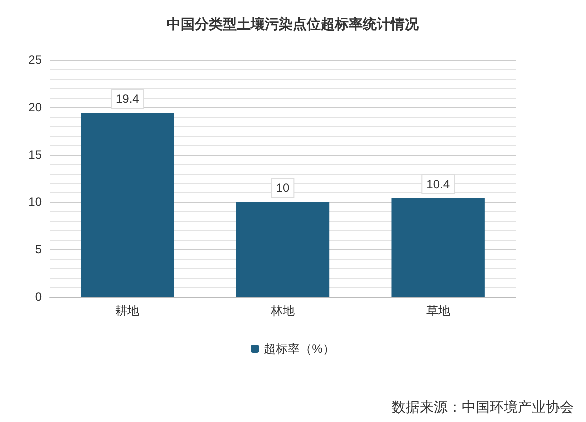 The image size is (586, 422). What do you see at coordinates (299, 349) in the screenshot?
I see `legend-label: 超标率（%）` at bounding box center [299, 349].